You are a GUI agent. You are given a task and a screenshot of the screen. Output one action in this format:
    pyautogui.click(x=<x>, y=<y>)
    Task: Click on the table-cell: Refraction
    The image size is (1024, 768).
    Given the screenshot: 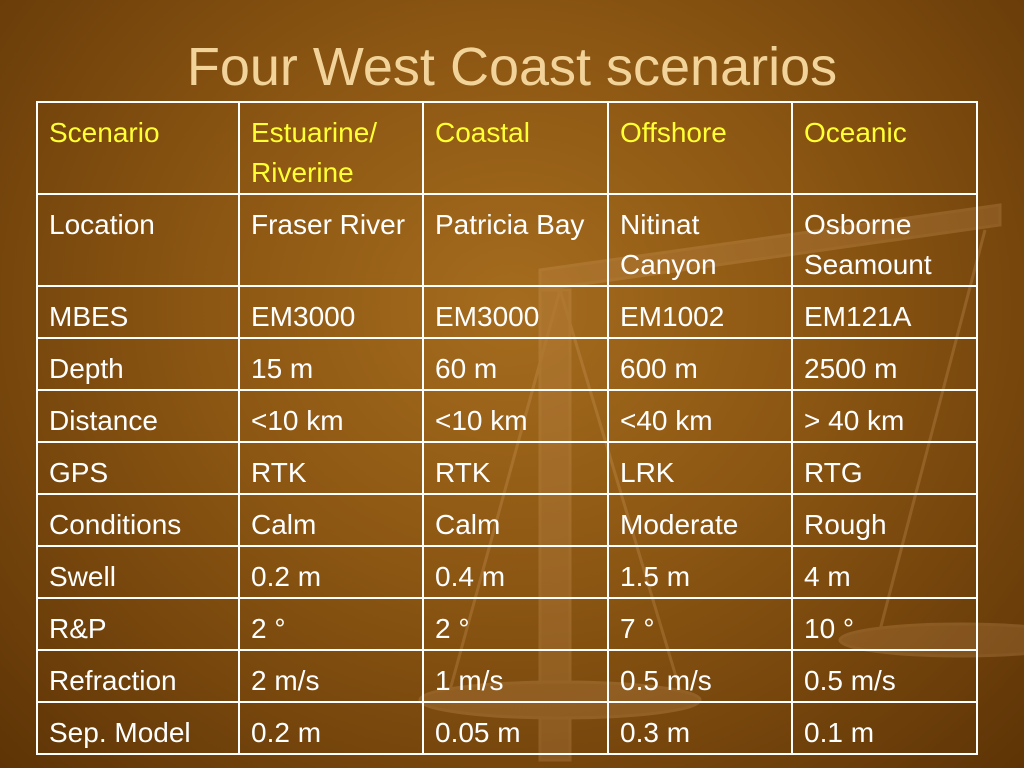 What is the action you would take?
    pyautogui.click(x=138, y=676)
    